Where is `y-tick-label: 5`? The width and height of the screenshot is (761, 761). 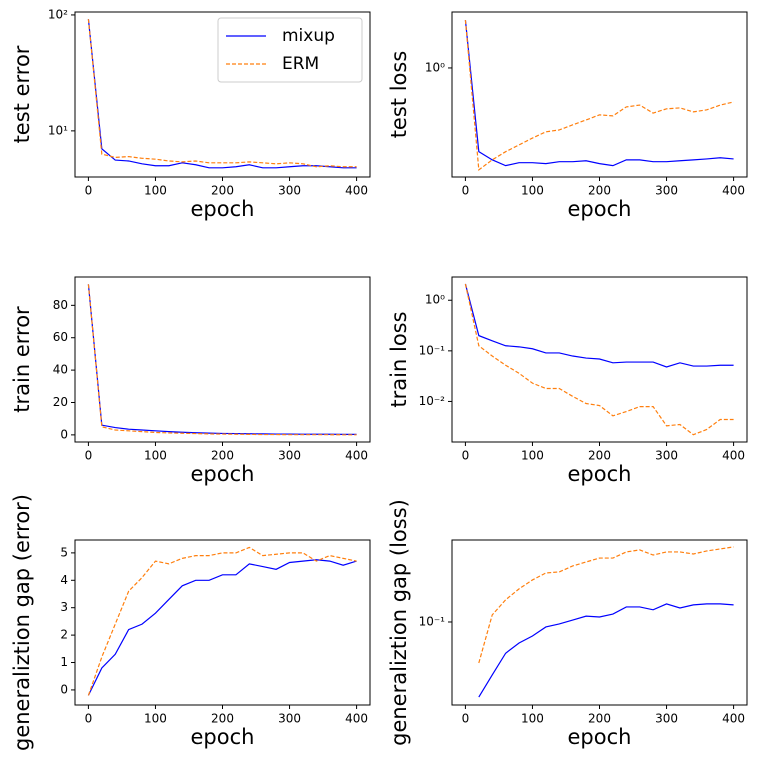 y-tick-label: 5 is located at coordinates (64, 552).